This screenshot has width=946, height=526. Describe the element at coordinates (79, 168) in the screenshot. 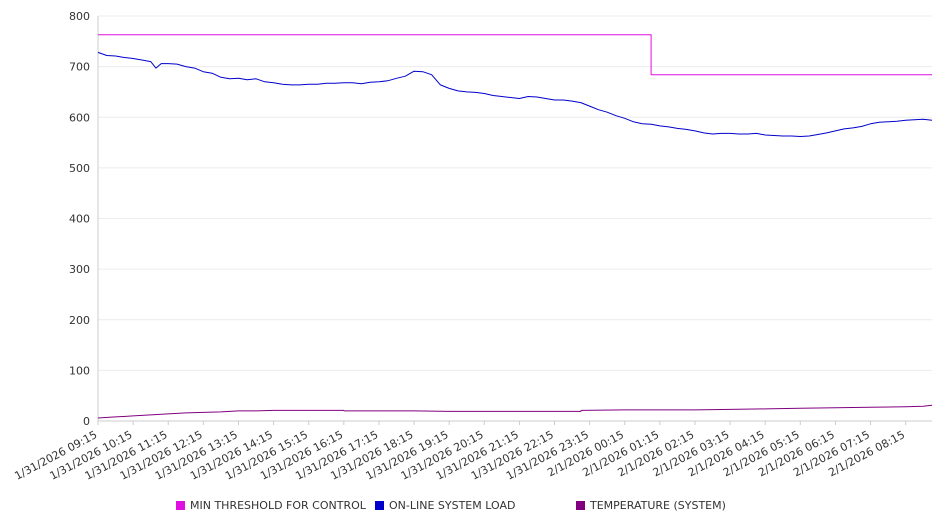

I see `y-tick-label: 500` at that location.